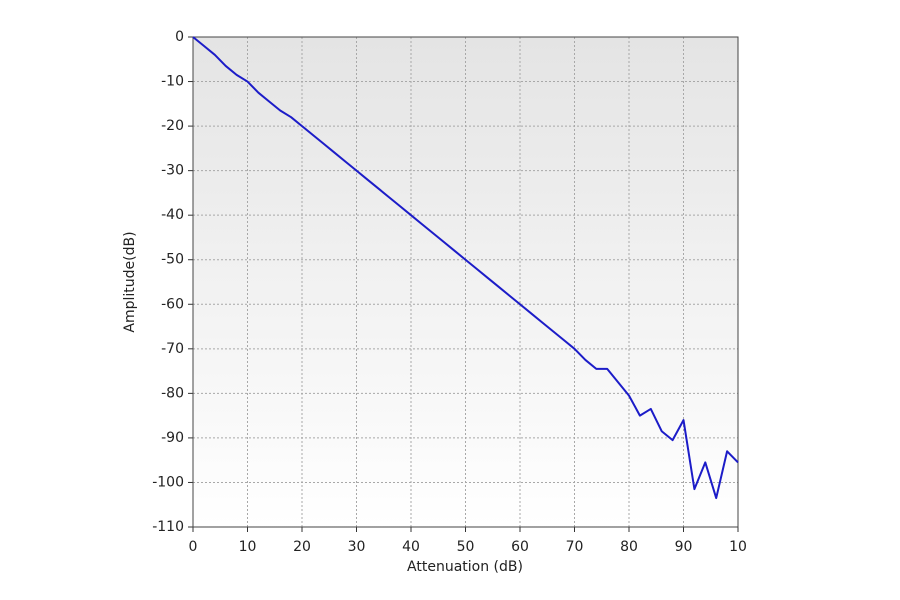  What do you see at coordinates (172, 438) in the screenshot?
I see `y-tick-label: -90` at bounding box center [172, 438].